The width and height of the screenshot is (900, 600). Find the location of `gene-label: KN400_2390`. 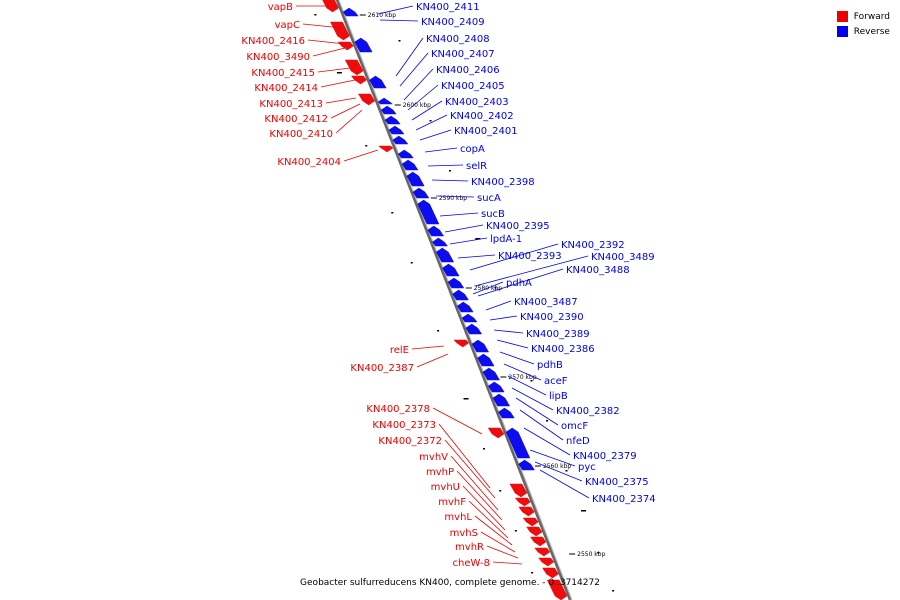

gene-label: KN400_2390 is located at coordinates (552, 317).